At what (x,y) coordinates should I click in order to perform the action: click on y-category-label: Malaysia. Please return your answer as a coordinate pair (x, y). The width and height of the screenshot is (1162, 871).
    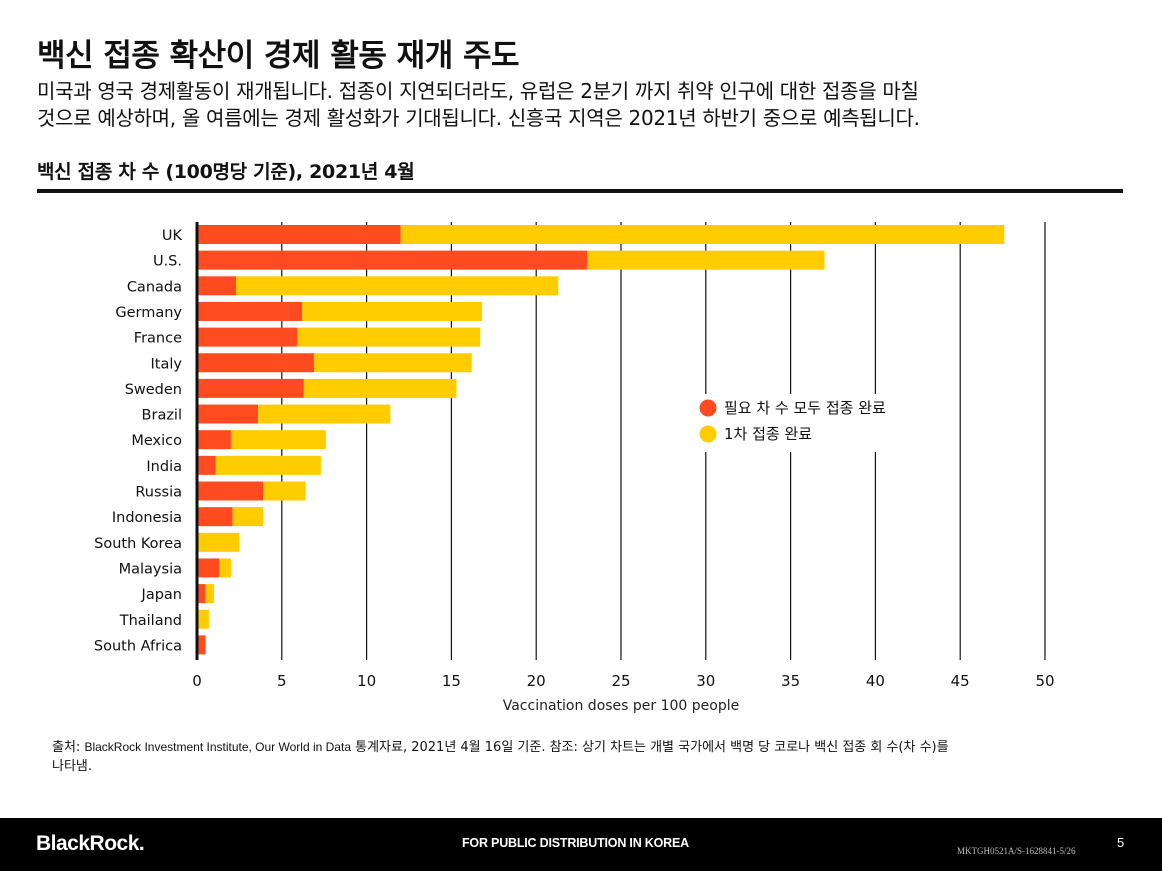
    Looking at the image, I should click on (150, 569).